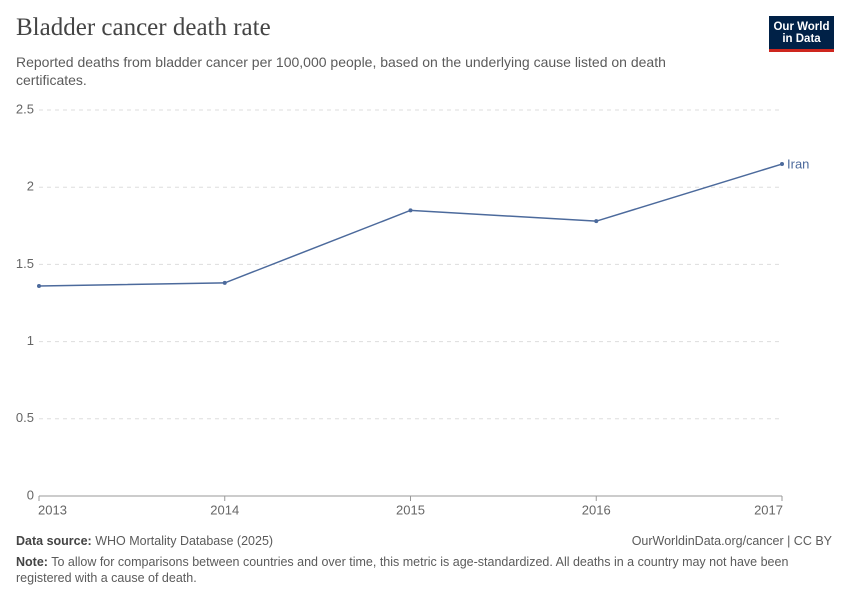 This screenshot has height=600, width=850. Describe the element at coordinates (768, 509) in the screenshot. I see `x-tick-label: 2017` at that location.